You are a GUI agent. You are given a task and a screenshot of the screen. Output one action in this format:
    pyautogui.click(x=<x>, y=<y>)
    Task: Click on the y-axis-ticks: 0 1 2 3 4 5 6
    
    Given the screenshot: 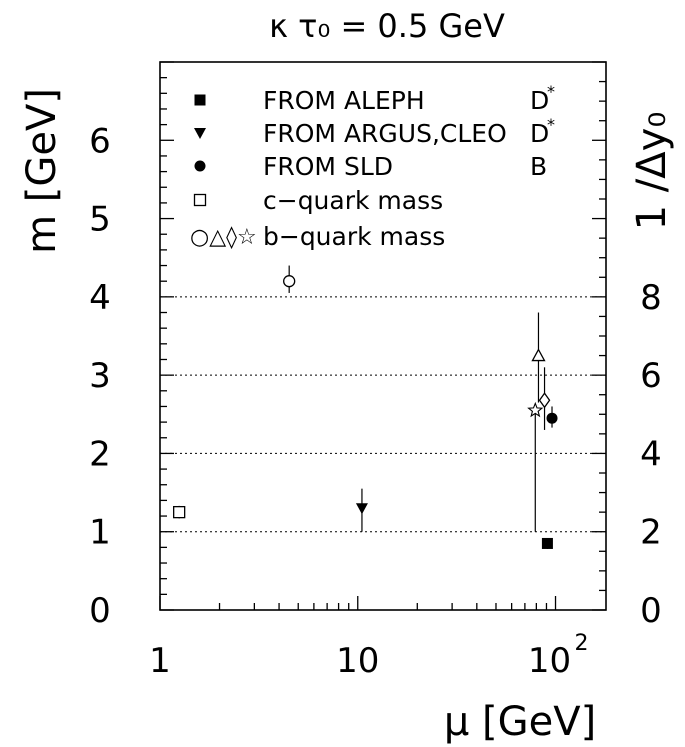 What is the action you would take?
    pyautogui.click(x=131, y=346)
    